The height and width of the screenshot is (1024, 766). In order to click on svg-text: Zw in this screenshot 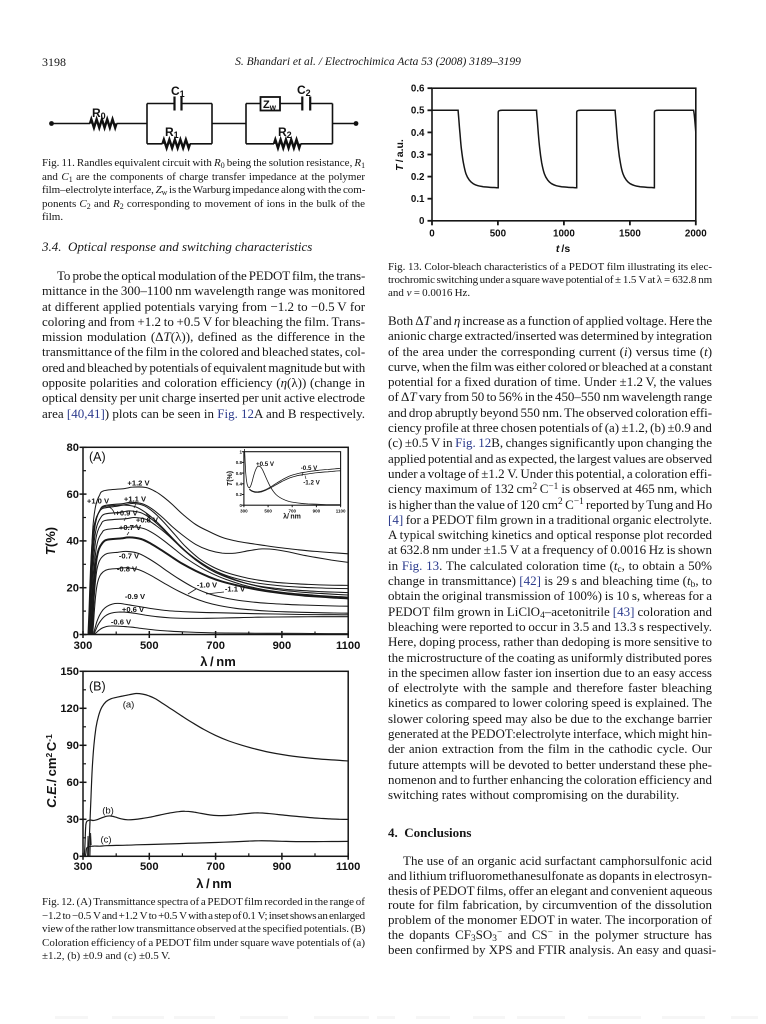, I will do `click(270, 105)`.